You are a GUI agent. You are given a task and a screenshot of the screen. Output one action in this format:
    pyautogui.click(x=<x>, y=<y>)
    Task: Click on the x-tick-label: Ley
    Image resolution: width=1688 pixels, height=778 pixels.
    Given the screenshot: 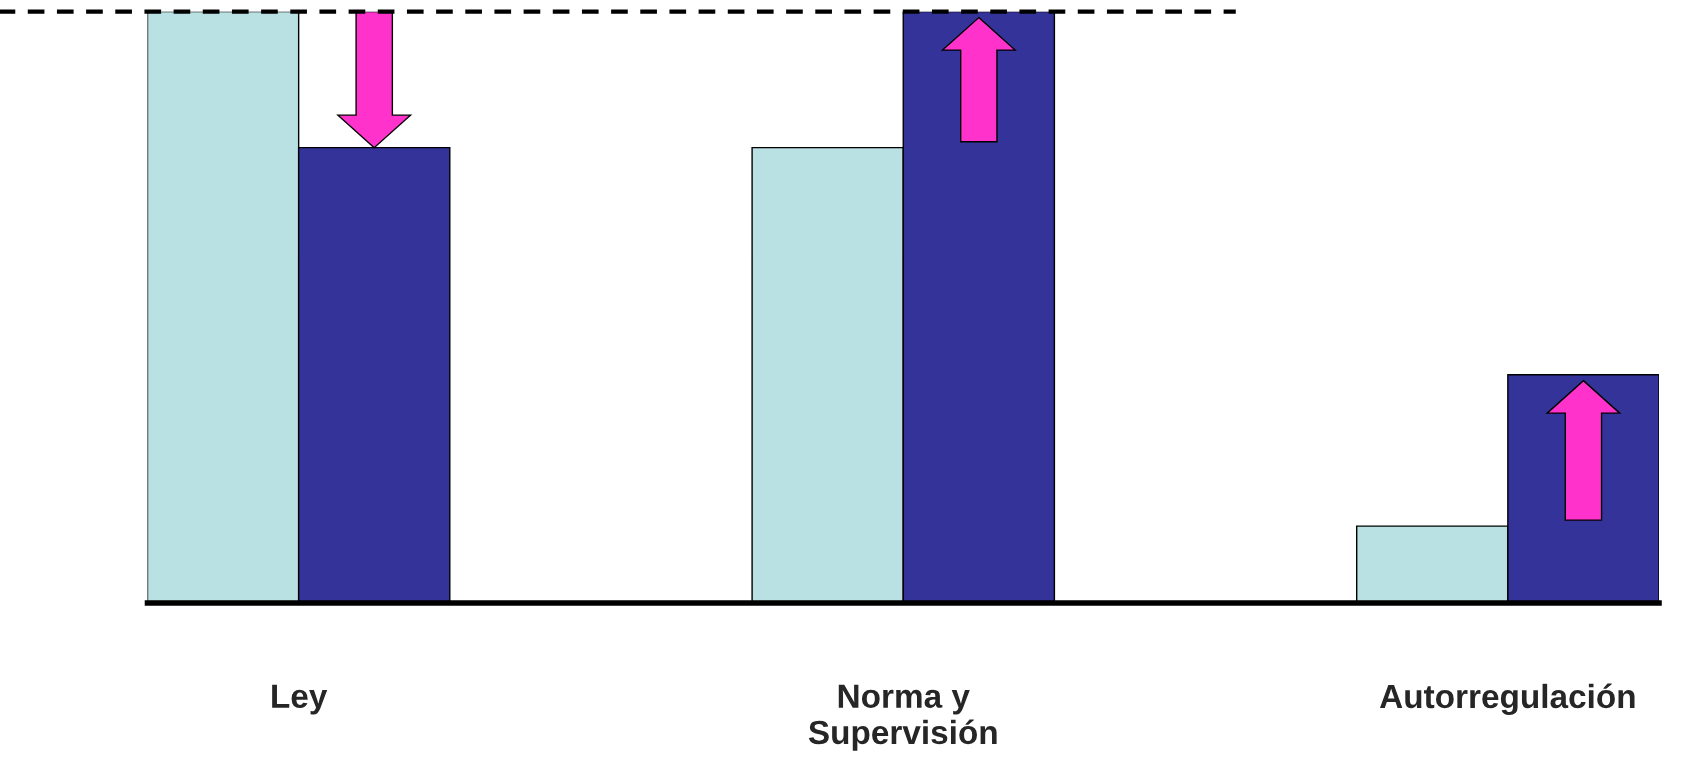 What is the action you would take?
    pyautogui.click(x=300, y=699)
    